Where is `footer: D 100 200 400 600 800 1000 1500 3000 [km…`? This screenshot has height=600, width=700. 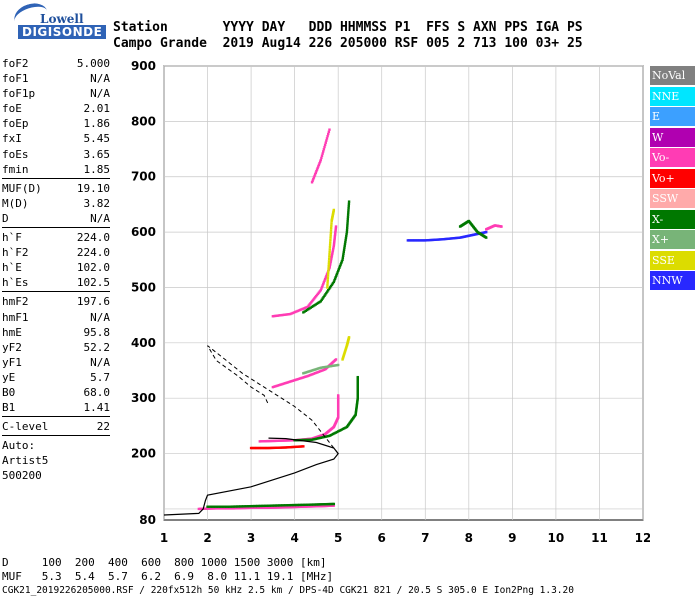
footer: D 100 200 400 600 800 1000 1500 3000 [km… is located at coordinates (288, 577).